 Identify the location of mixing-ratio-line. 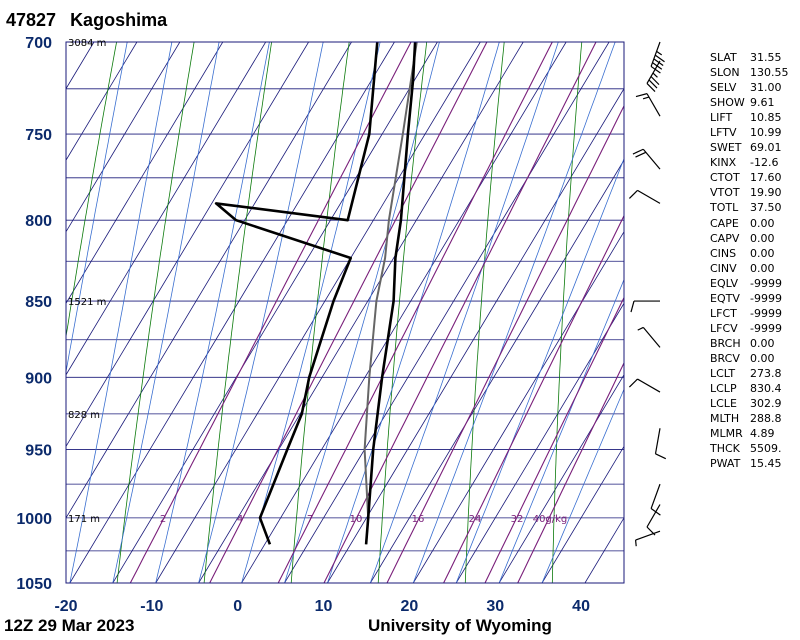
(533, 398).